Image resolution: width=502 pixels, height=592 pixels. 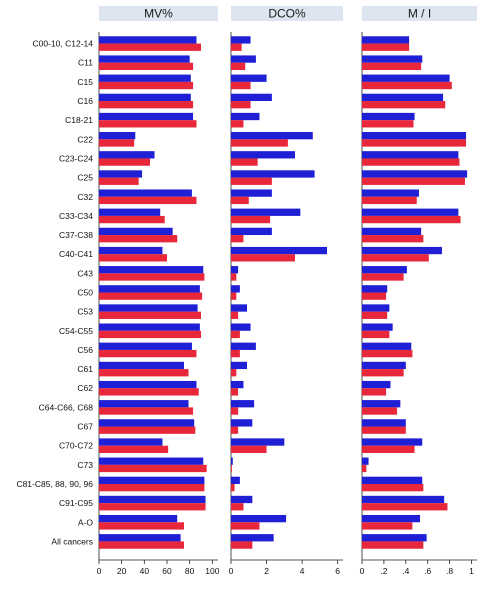 I want to click on category-label: All cancers, so click(x=72, y=541).